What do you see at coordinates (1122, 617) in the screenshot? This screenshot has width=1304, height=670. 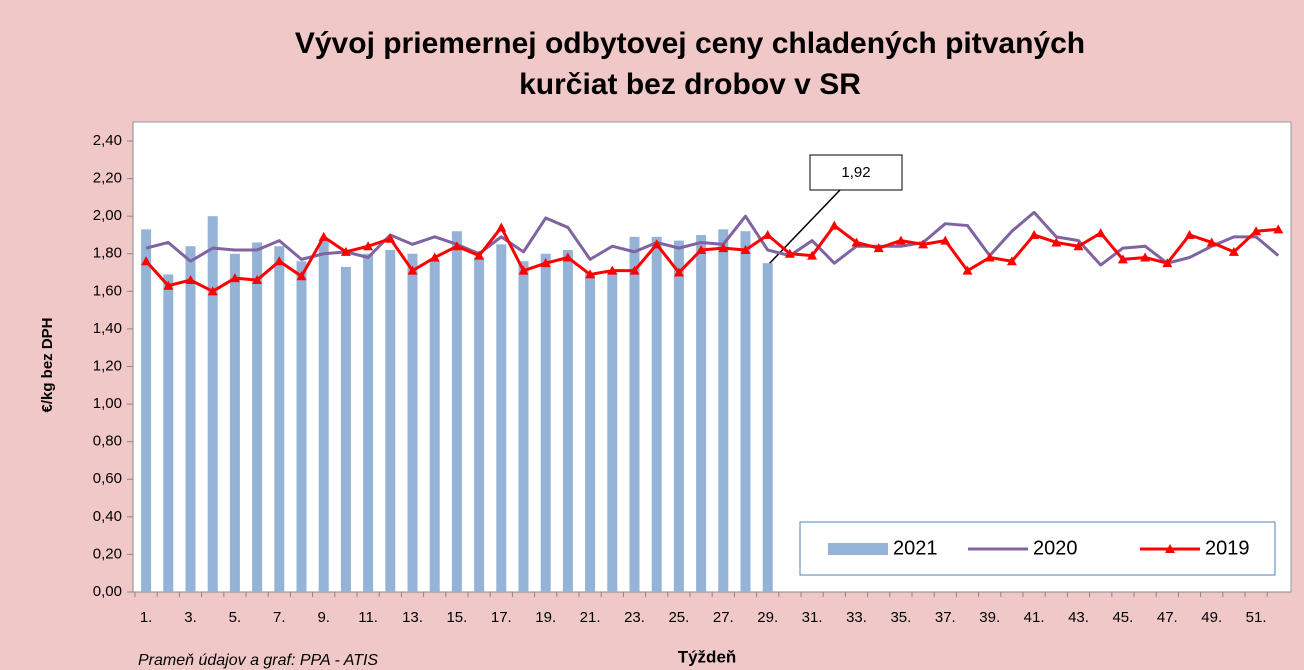 I see `x-tick-label: 45.` at bounding box center [1122, 617].